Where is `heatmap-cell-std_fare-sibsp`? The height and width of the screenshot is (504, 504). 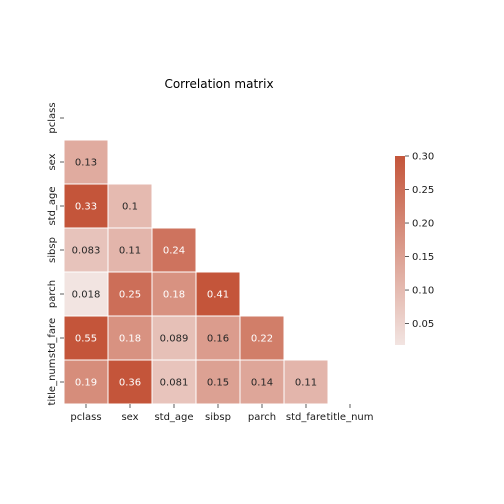
heatmap-cell-std_fare-sibsp is located at coordinates (218, 338).